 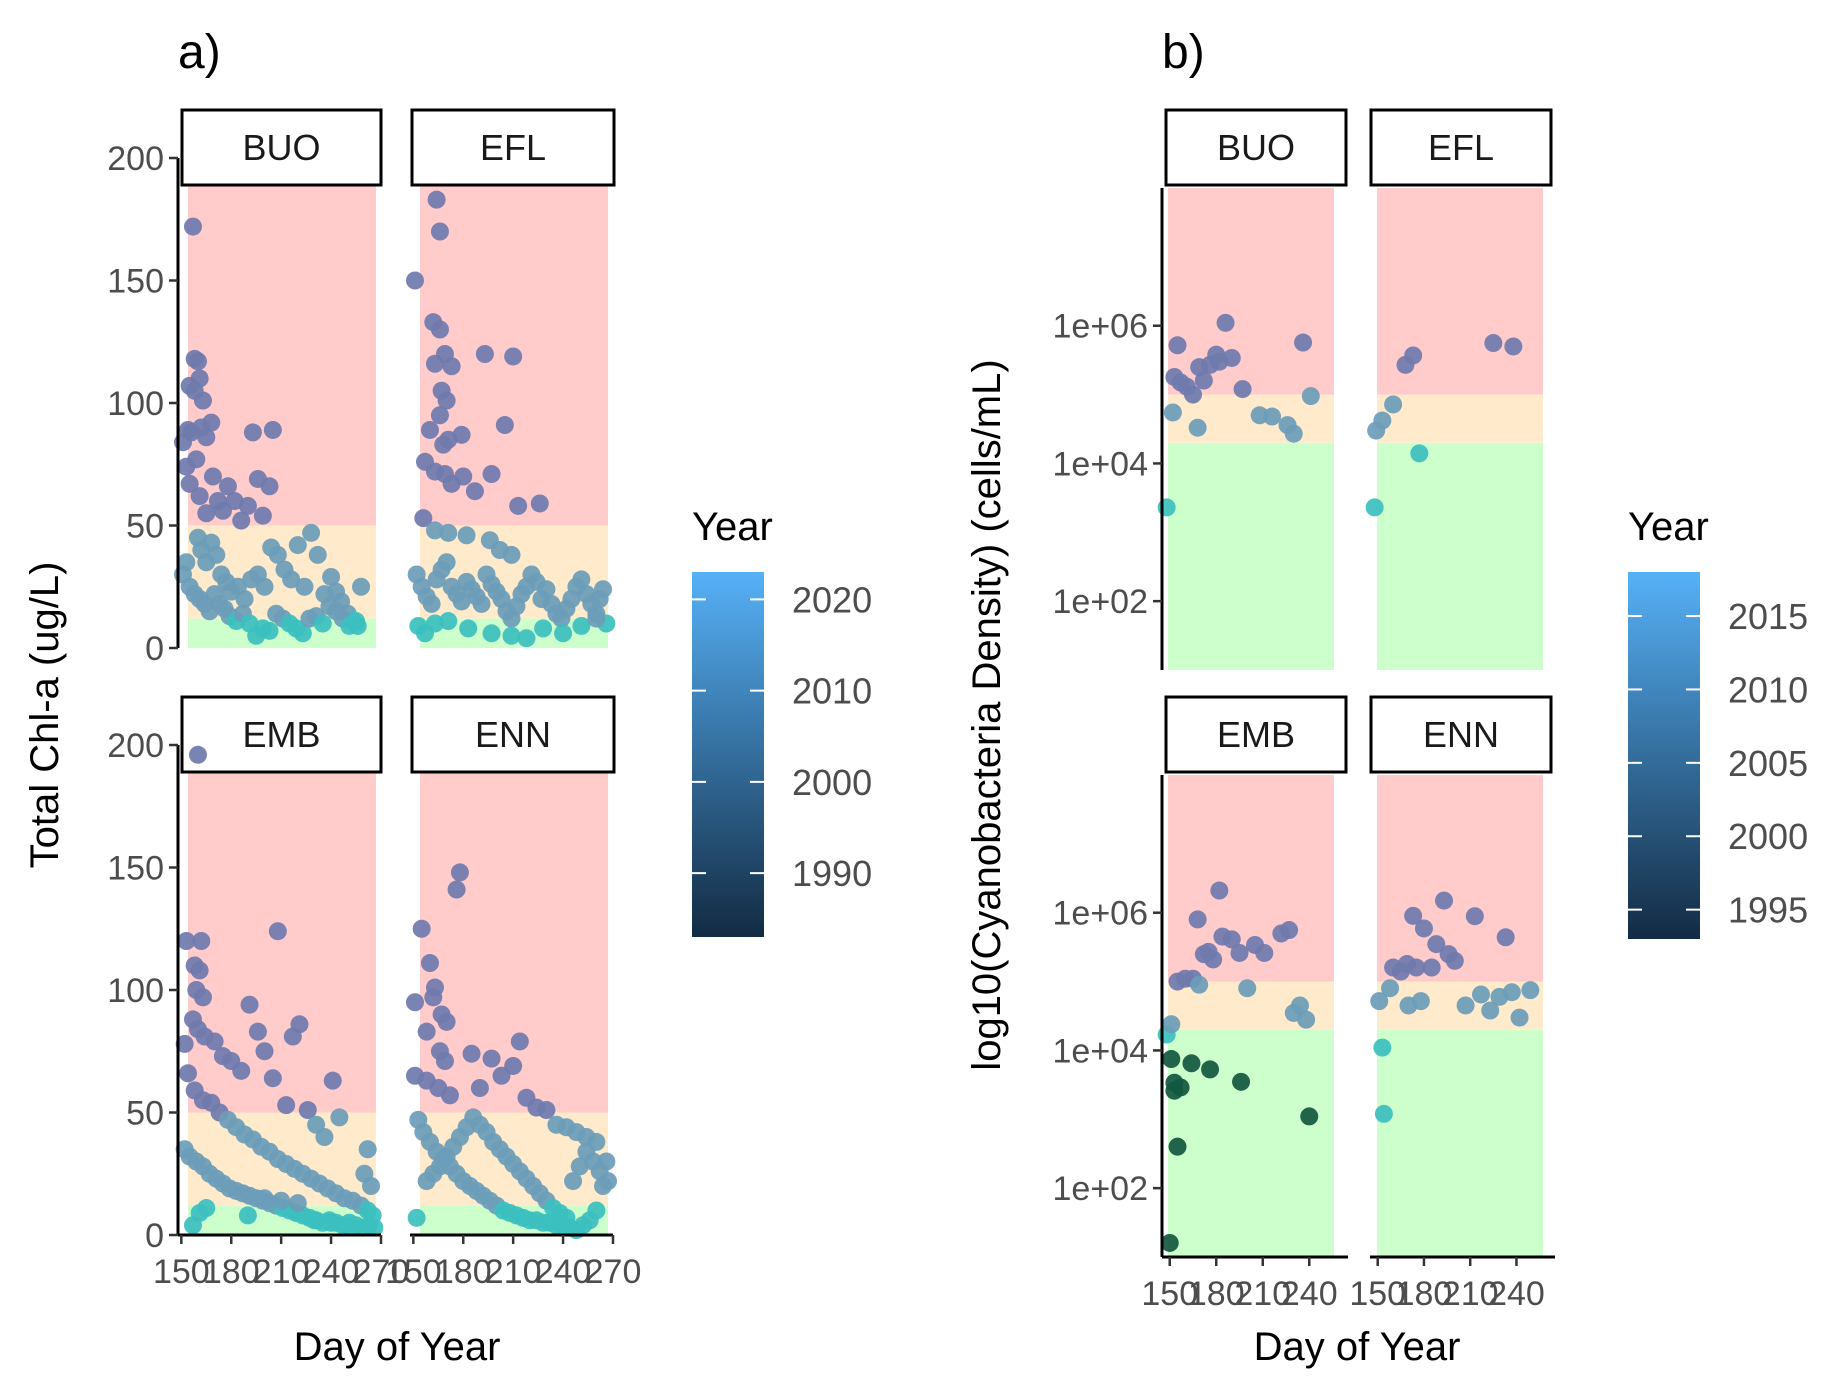 I want to click on y-tick-label: 100, so click(x=135, y=991).